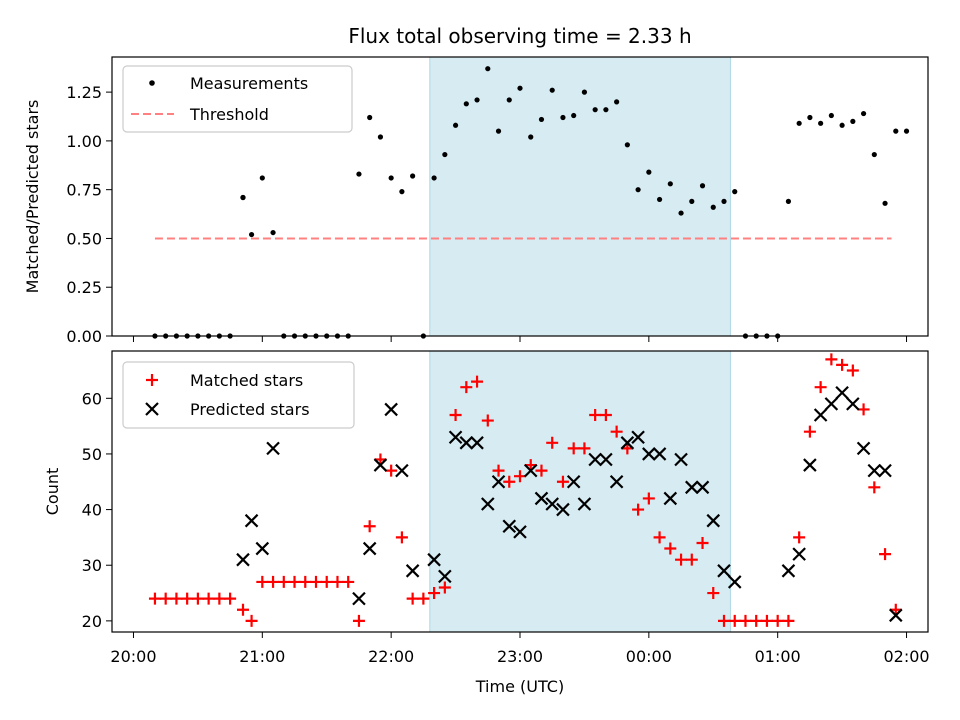 The width and height of the screenshot is (960, 720). I want to click on top-y-tick-label: 0.25, so click(84, 287).